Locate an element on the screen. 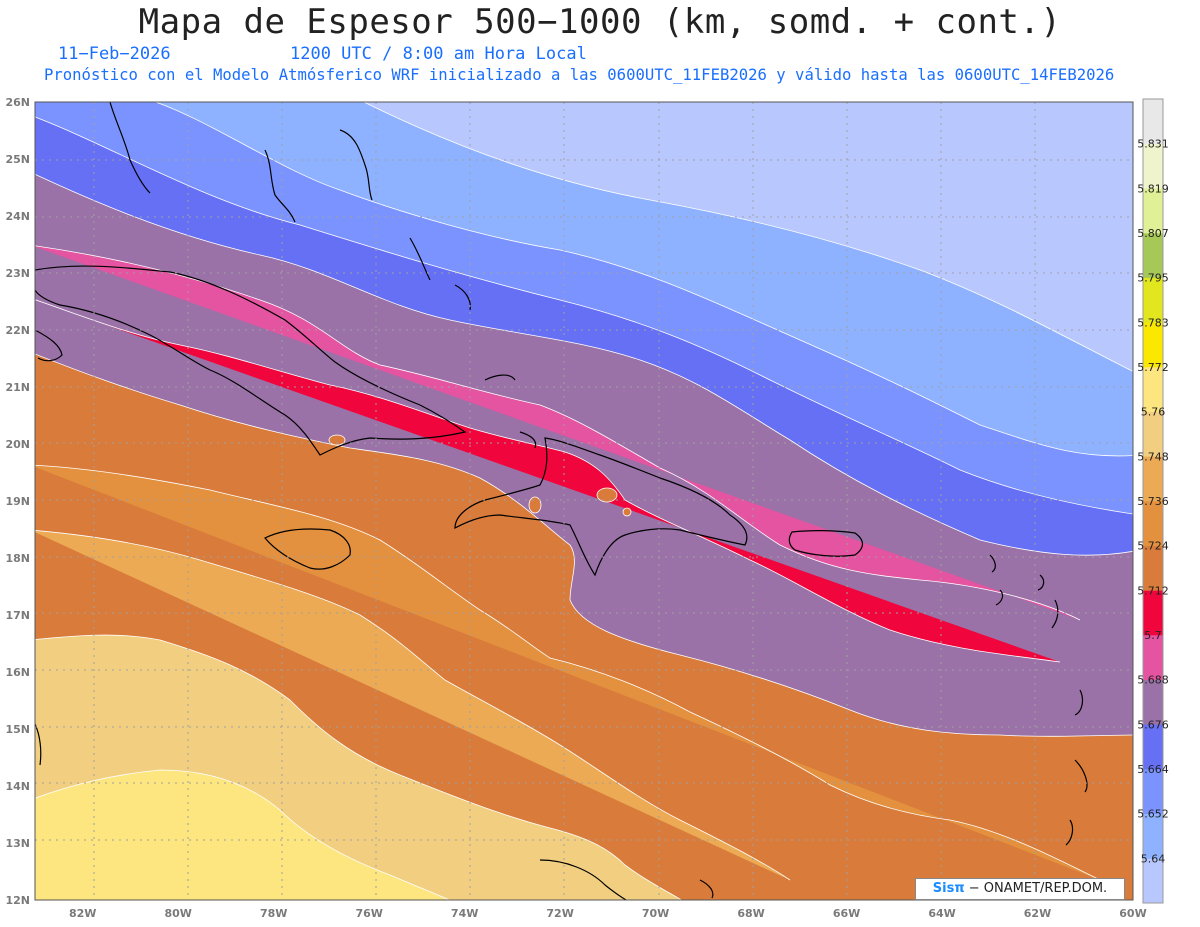  lat-tick-label: 18N is located at coordinates (17, 558).